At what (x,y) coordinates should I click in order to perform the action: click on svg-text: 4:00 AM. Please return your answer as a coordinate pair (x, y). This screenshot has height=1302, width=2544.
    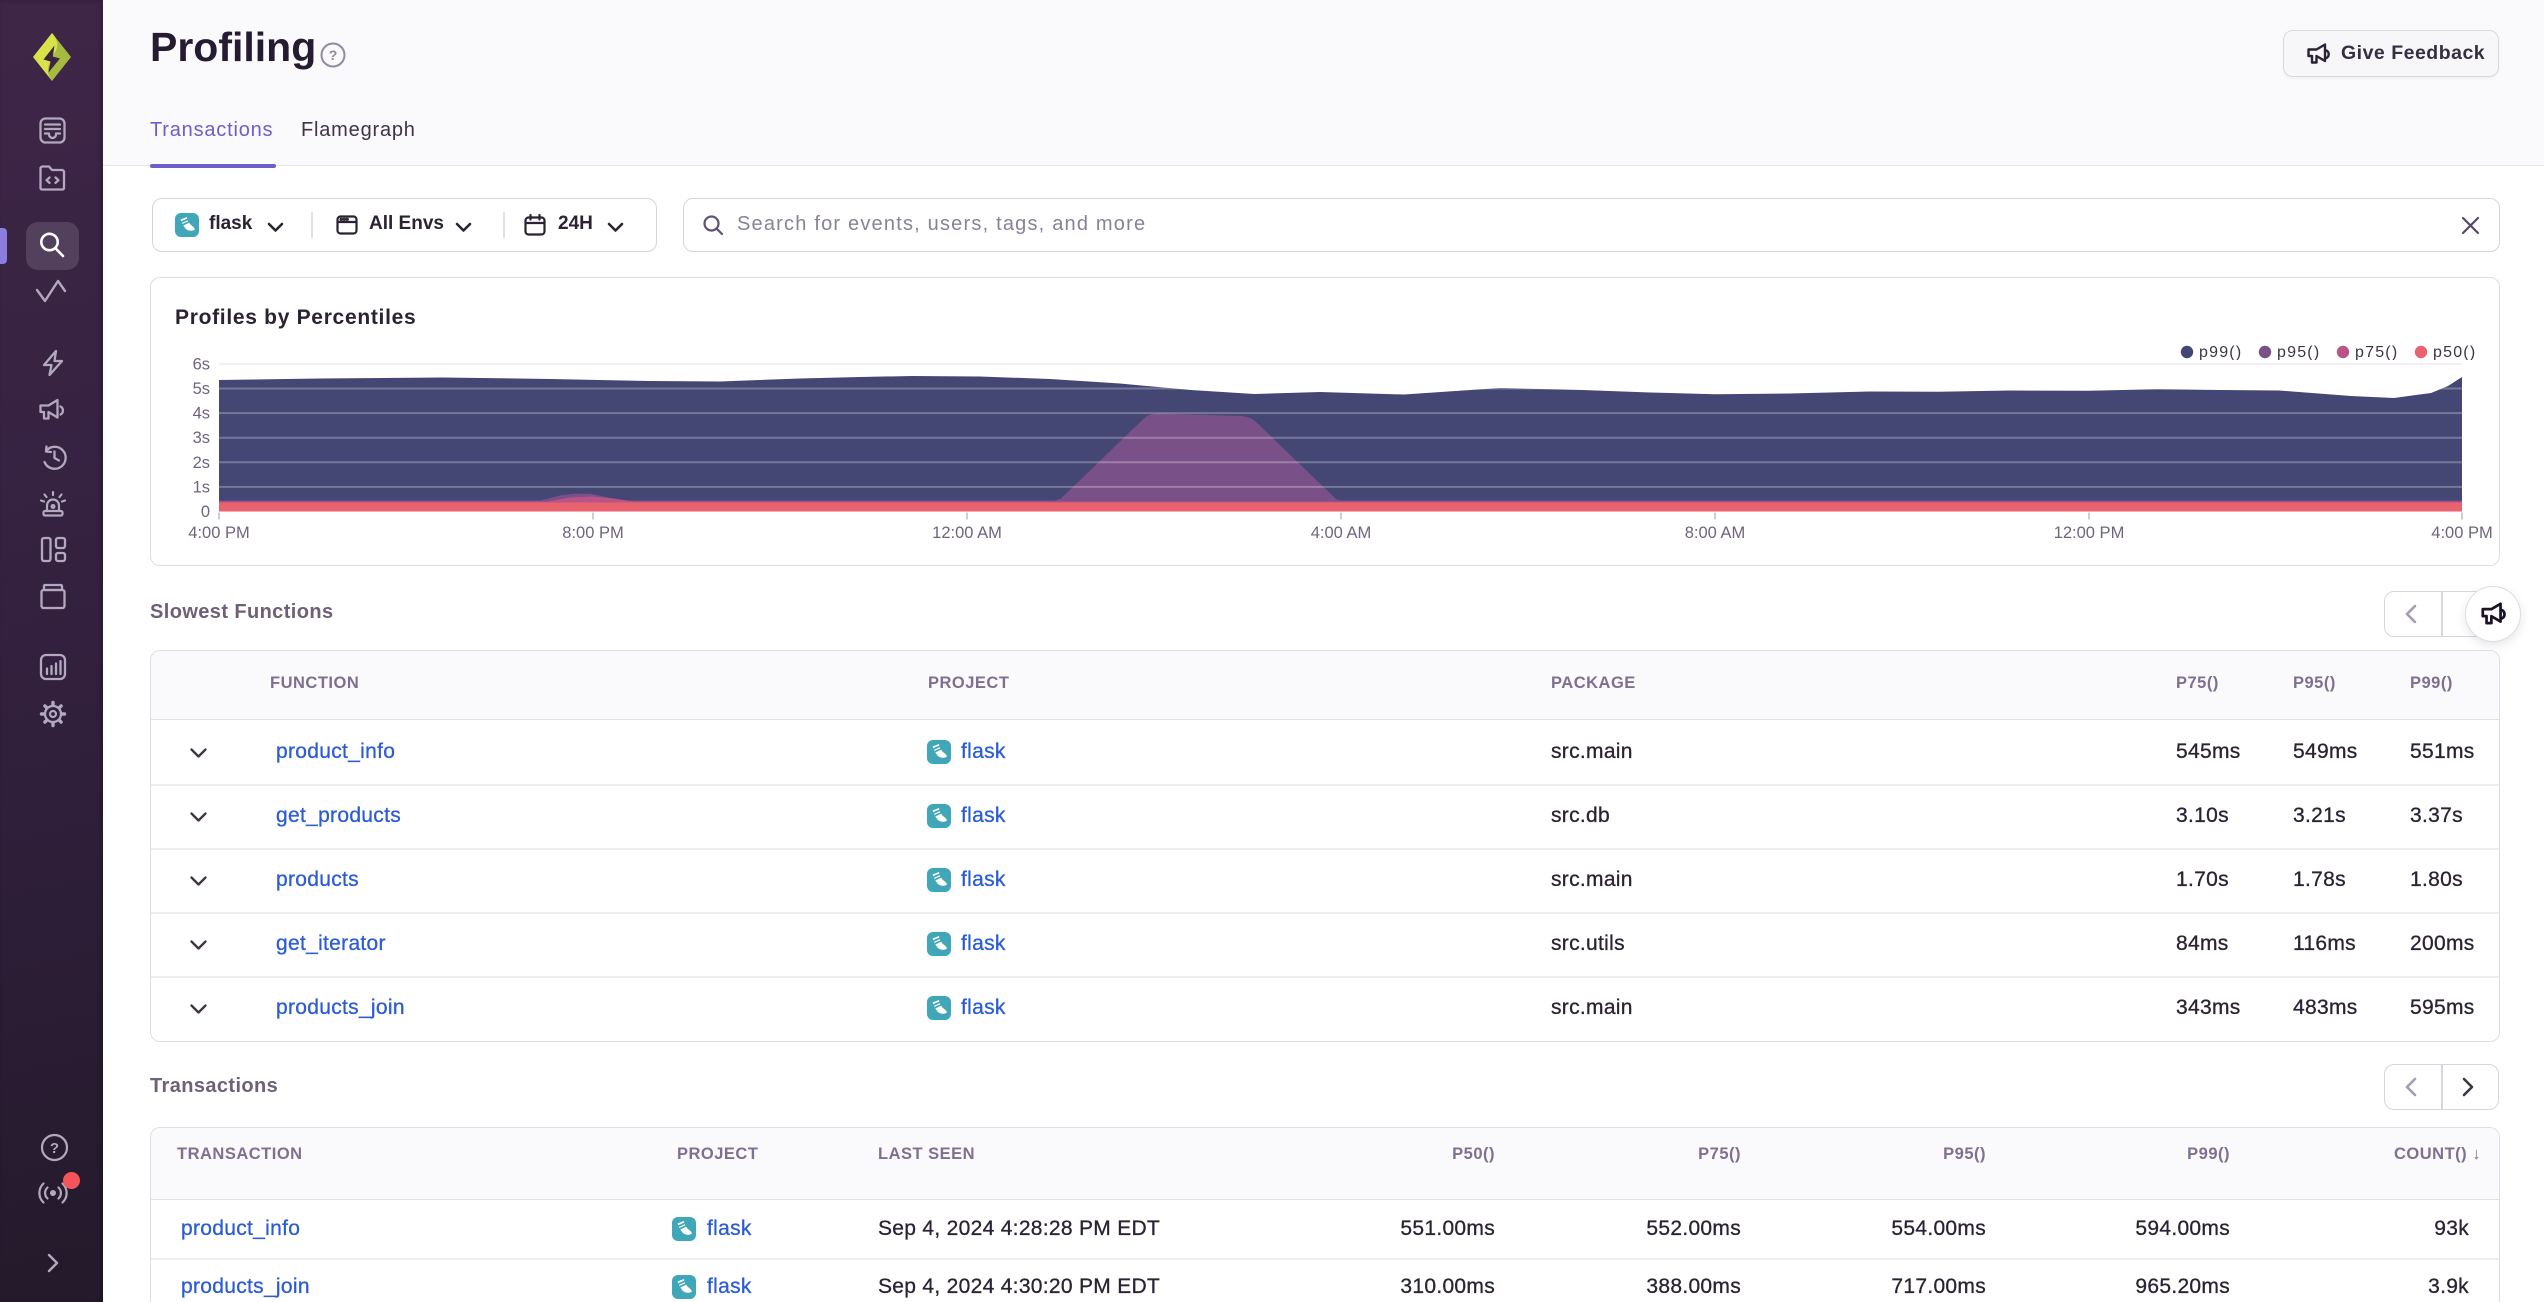
    Looking at the image, I should click on (1341, 533).